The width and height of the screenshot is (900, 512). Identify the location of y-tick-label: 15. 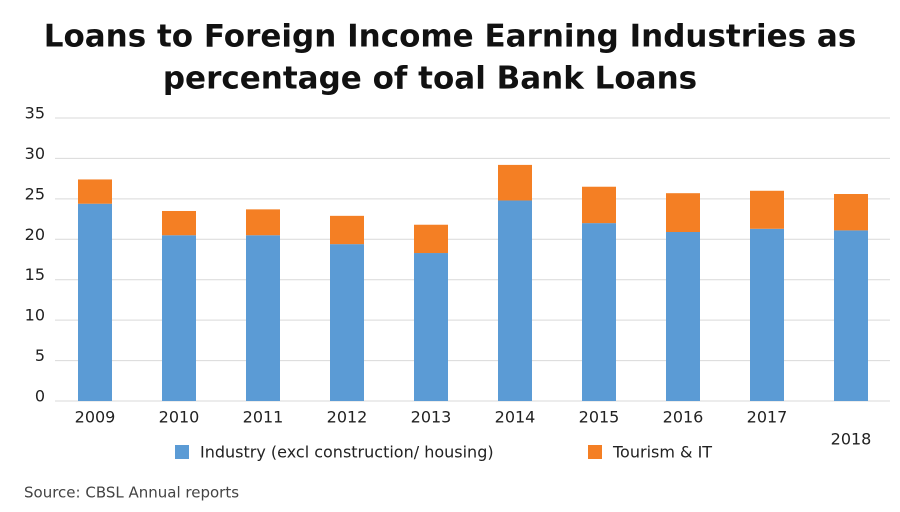
(35, 274).